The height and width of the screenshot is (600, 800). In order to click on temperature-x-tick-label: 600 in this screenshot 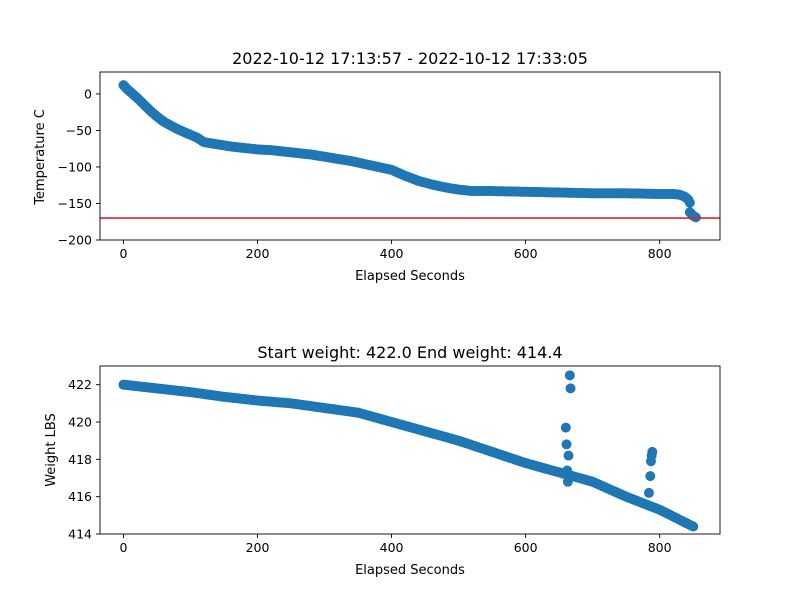, I will do `click(526, 253)`.